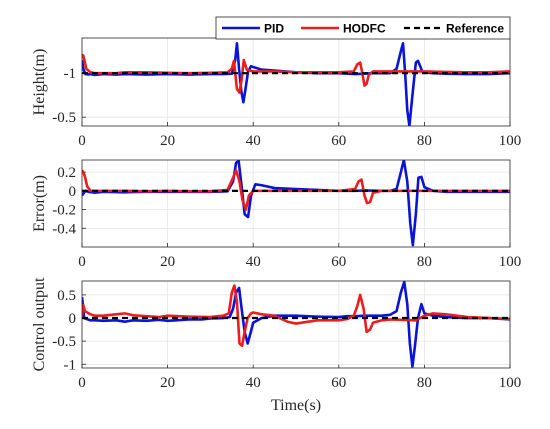 This screenshot has height=429, width=550. What do you see at coordinates (66, 296) in the screenshot?
I see `y-tick-label: 0.5` at bounding box center [66, 296].